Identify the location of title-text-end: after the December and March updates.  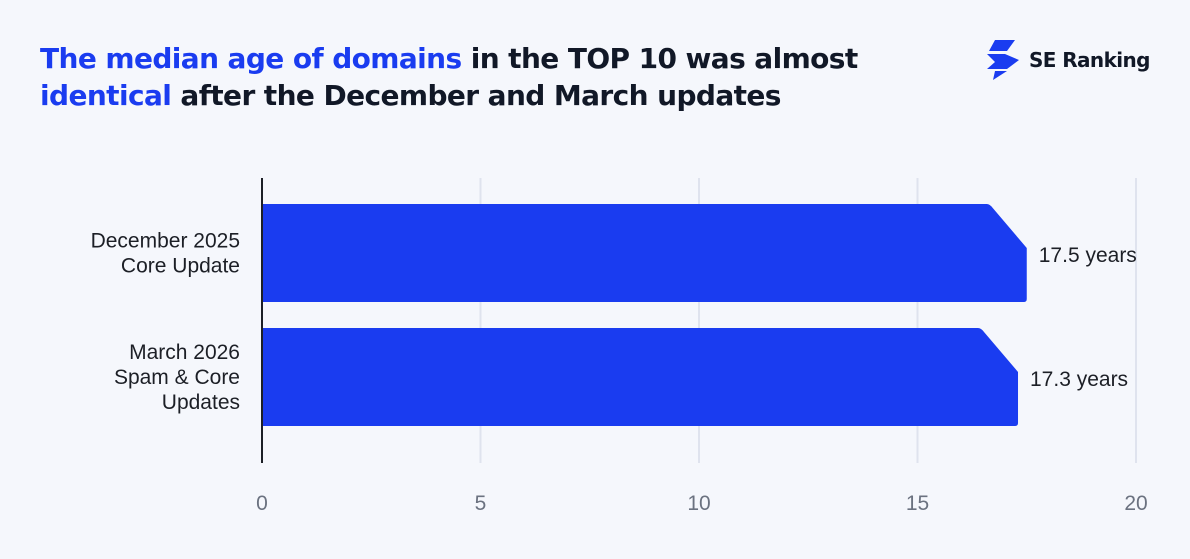
(476, 95).